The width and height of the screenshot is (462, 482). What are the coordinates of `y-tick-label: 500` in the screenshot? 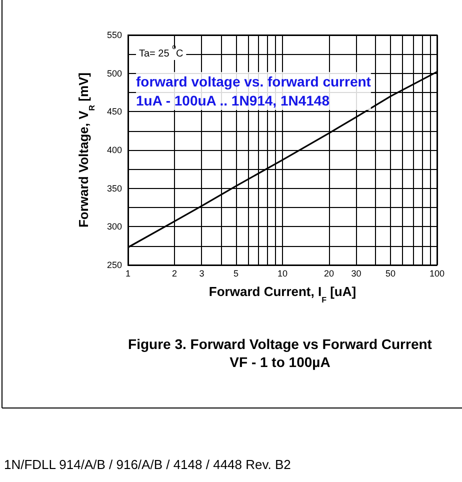 It's located at (114, 73).